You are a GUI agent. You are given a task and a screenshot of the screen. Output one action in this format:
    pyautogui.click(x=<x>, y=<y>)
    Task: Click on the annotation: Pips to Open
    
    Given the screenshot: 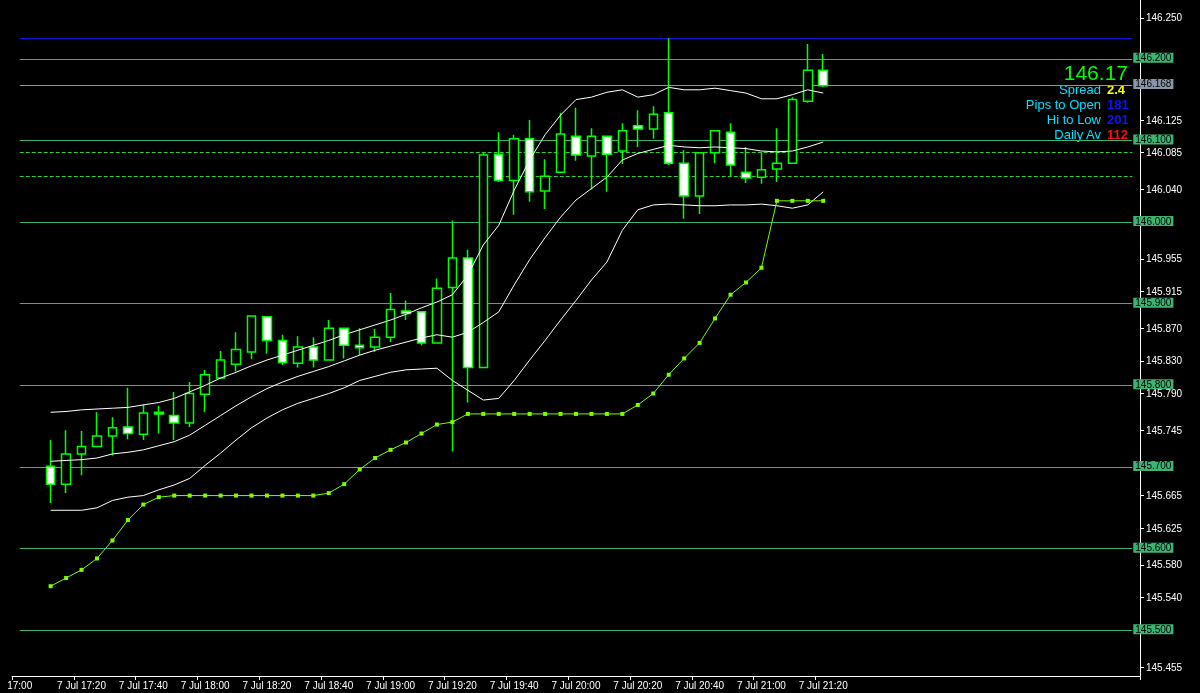 What is the action you would take?
    pyautogui.click(x=1063, y=104)
    